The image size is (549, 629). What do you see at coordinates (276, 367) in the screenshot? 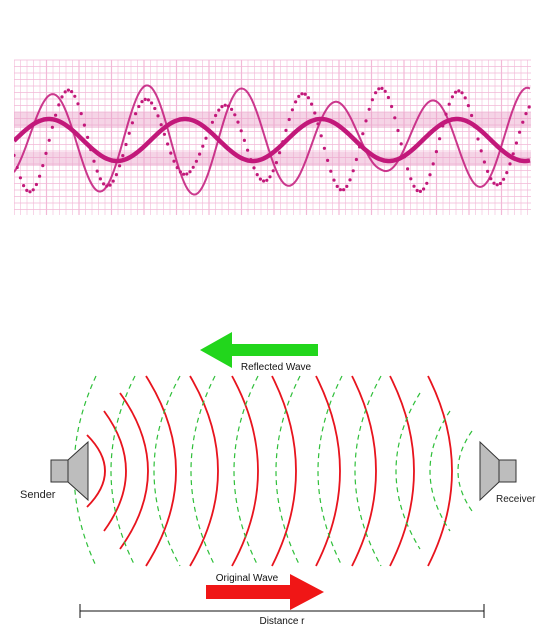
I see `reflected-wave-label: Reflected Wave` at bounding box center [276, 367].